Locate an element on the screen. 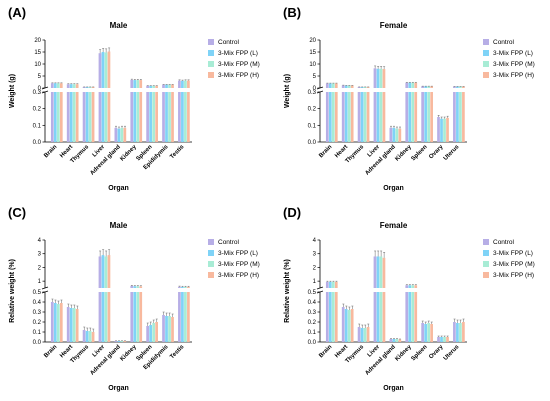 This screenshot has height=401, width=550. y-tick-label: 0.1 is located at coordinates (312, 333).